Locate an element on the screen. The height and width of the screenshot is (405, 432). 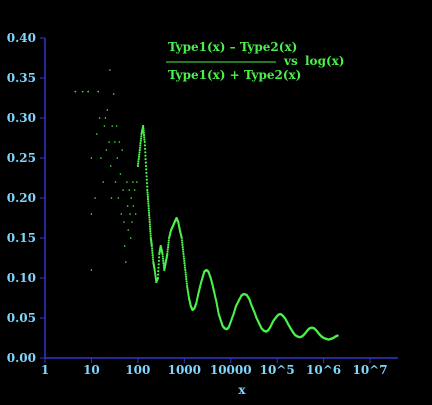
legend-denominator: Type1(x) + Type2(x) is located at coordinates (234, 75).